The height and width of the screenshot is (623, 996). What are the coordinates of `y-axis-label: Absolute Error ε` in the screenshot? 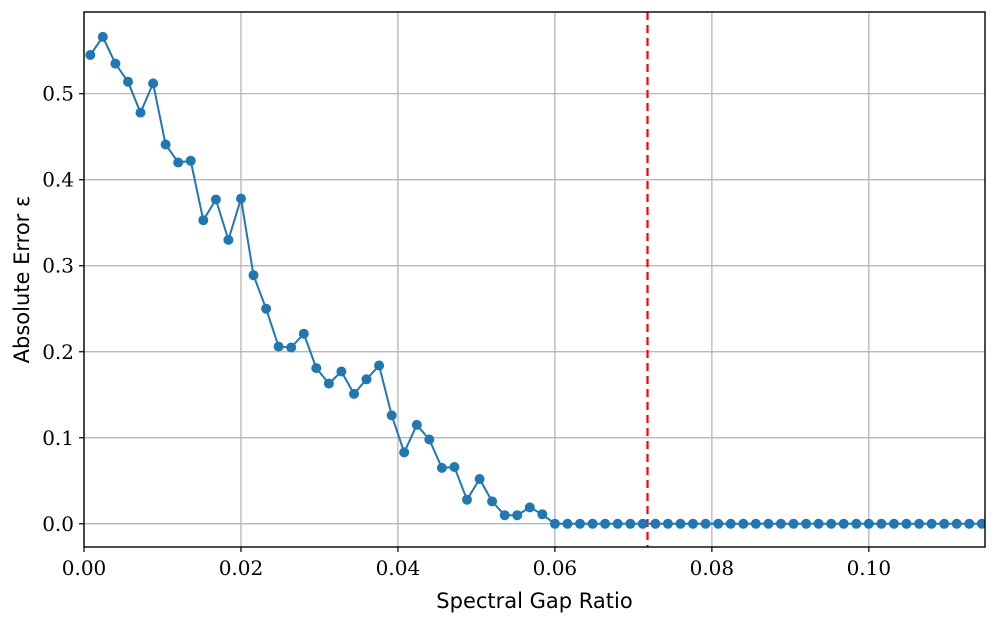 It's located at (22, 280).